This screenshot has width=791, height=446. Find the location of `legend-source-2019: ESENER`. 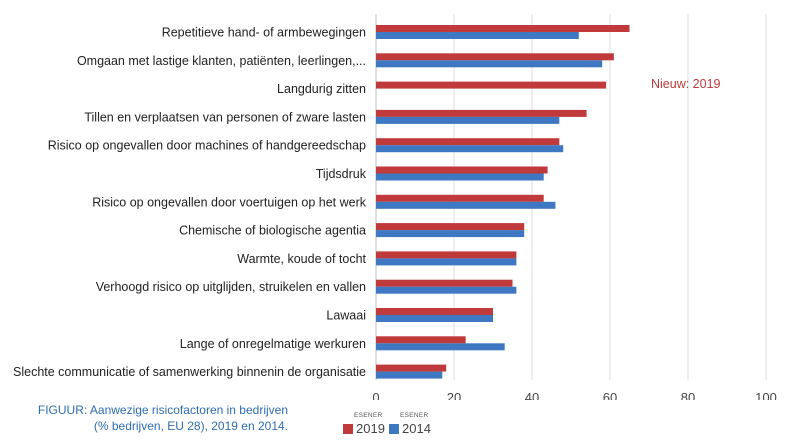

legend-source-2019: ESENER is located at coordinates (368, 415).